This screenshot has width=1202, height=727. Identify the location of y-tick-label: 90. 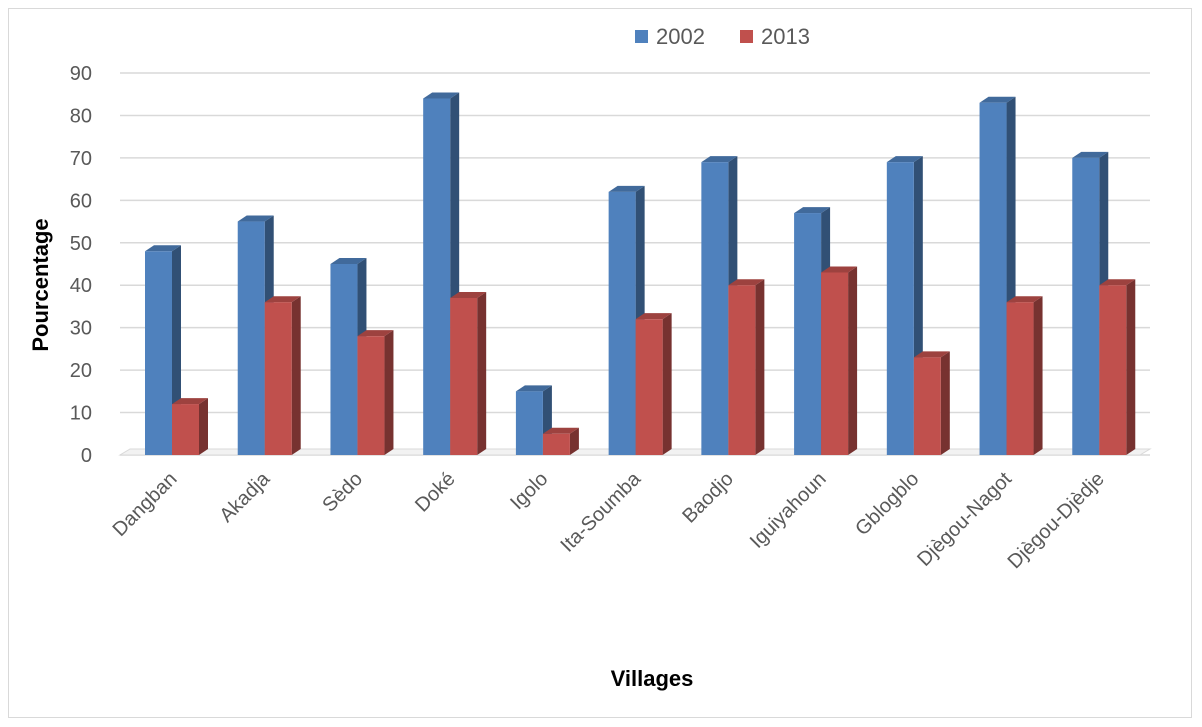
(81, 74).